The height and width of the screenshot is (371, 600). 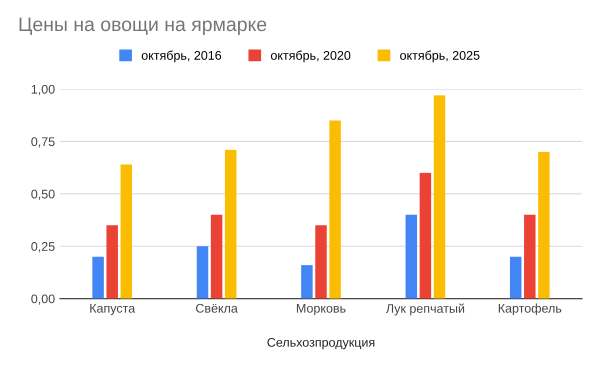 What do you see at coordinates (182, 56) in the screenshot?
I see `legend-label: октябрь, 2016` at bounding box center [182, 56].